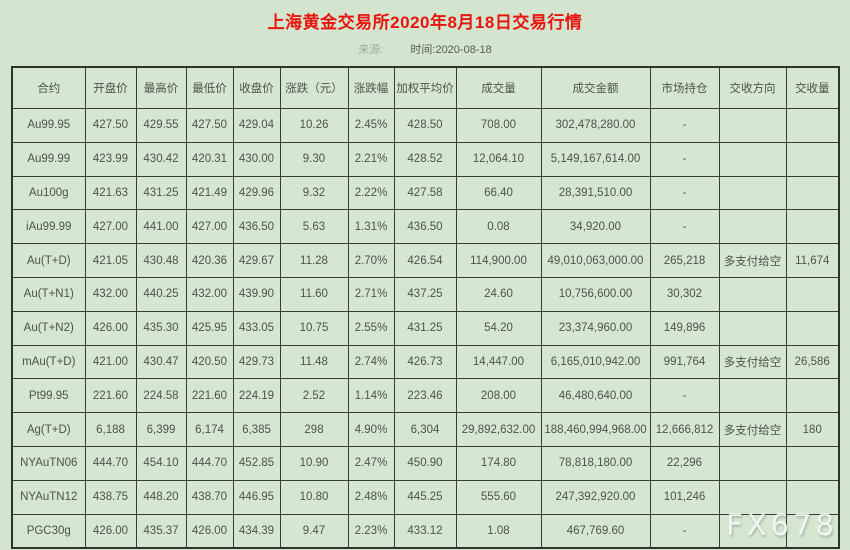 The image size is (850, 550). I want to click on table-cell: 2.71%, so click(371, 294).